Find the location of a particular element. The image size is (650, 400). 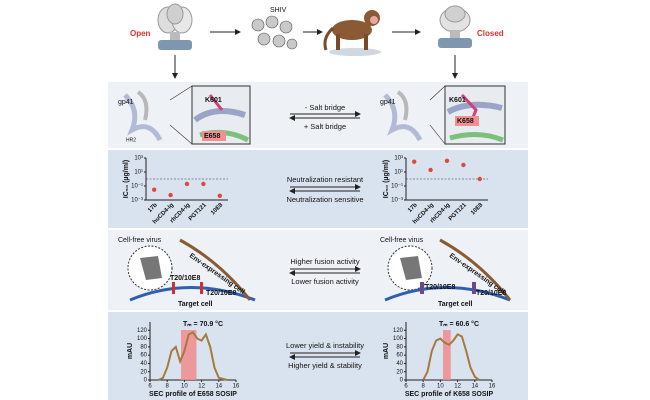

env-open is located at coordinates (175, 26).